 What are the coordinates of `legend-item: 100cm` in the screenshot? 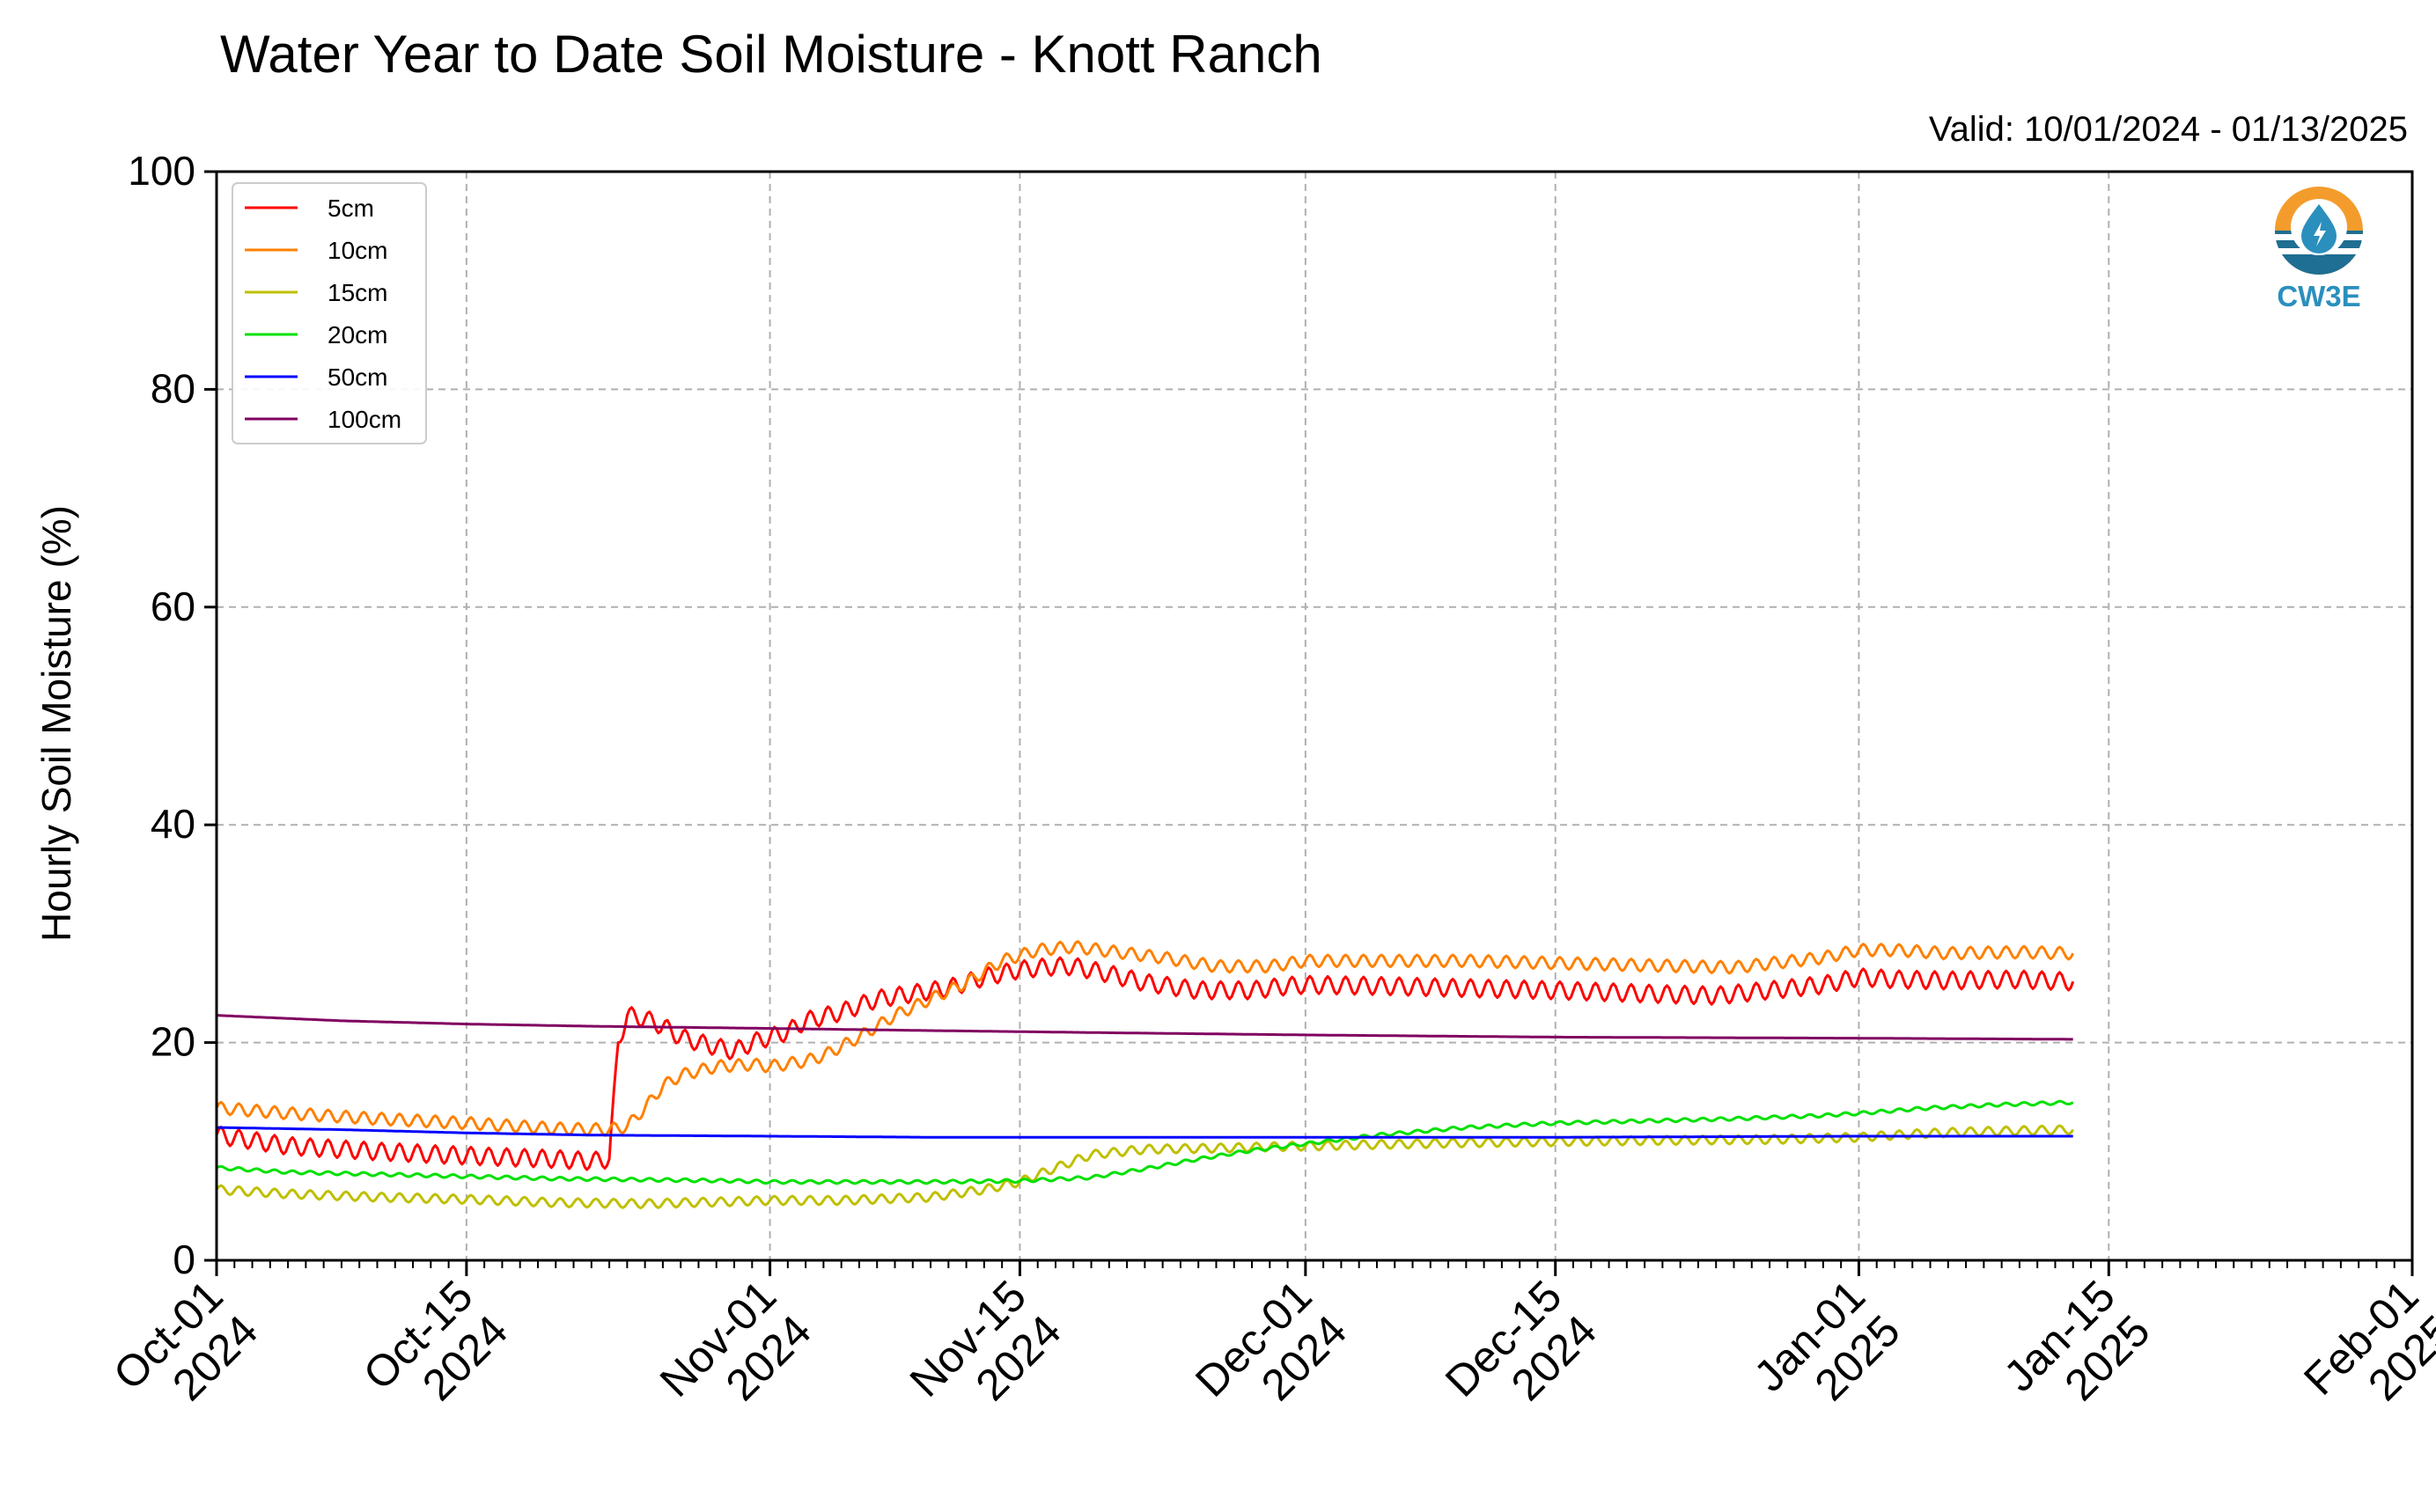 It's located at (323, 420).